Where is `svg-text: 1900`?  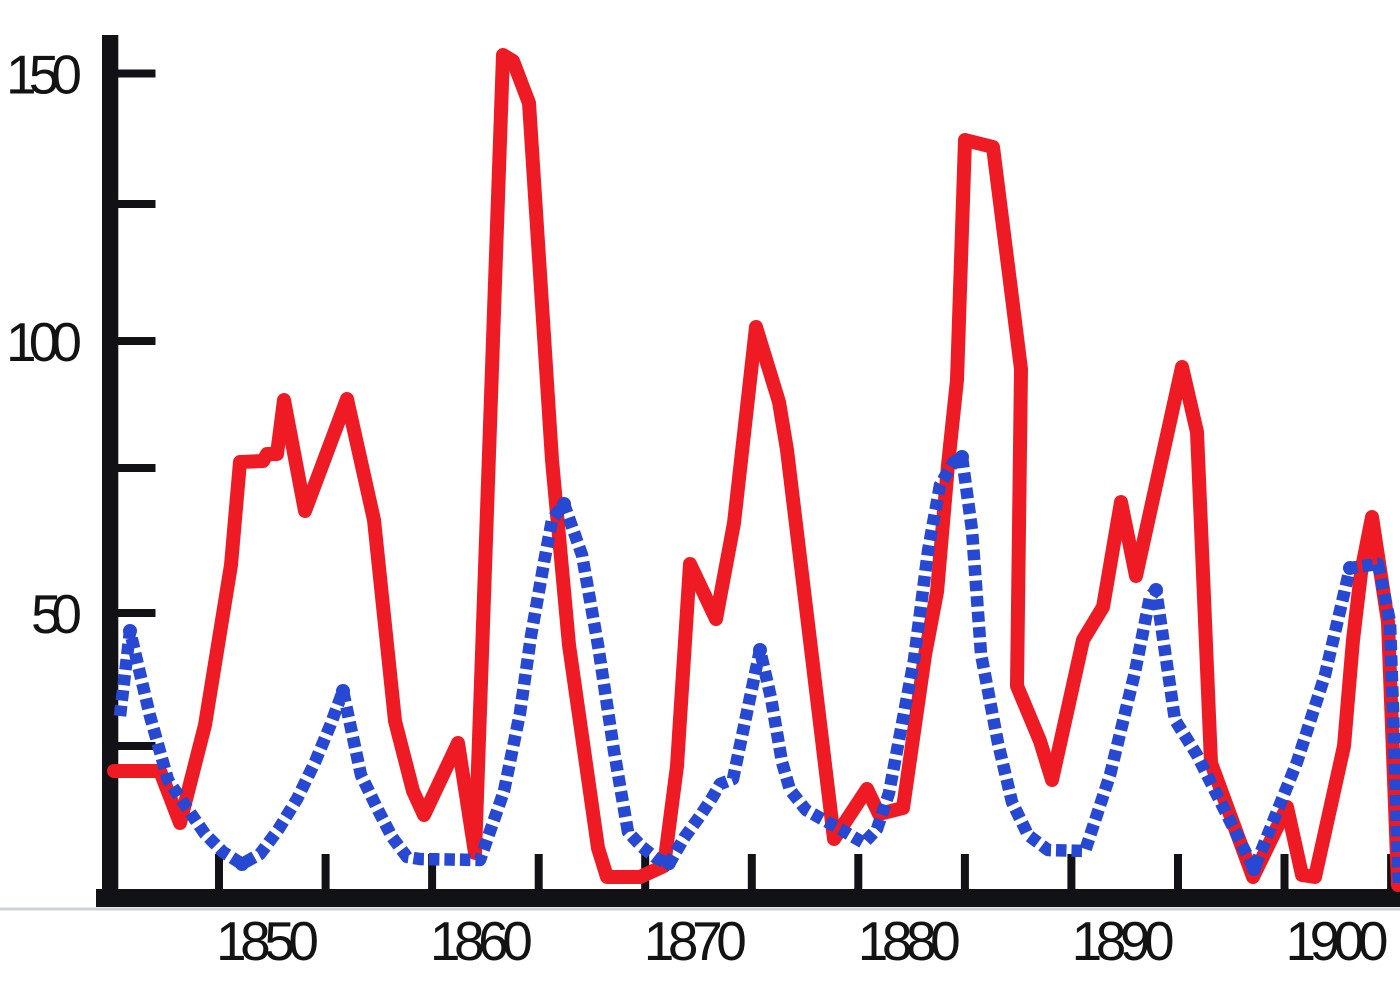
svg-text: 1900 is located at coordinates (1337, 941).